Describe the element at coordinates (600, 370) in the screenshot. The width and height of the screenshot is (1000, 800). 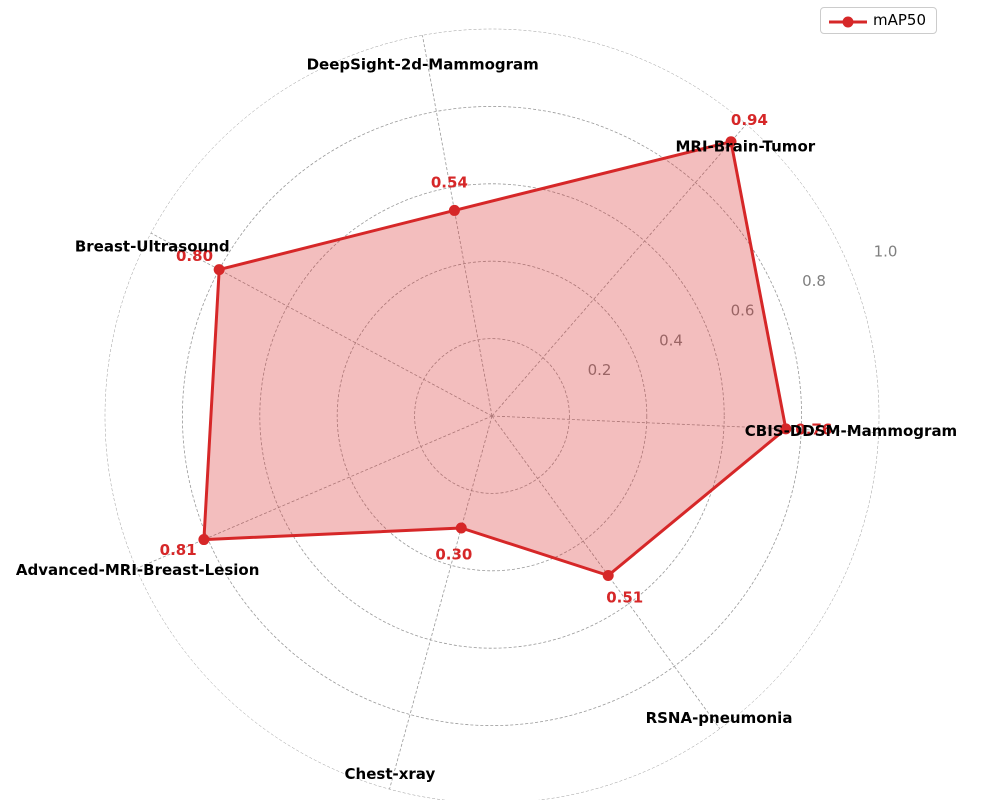
I see `radial-tick-label: 0.2` at that location.